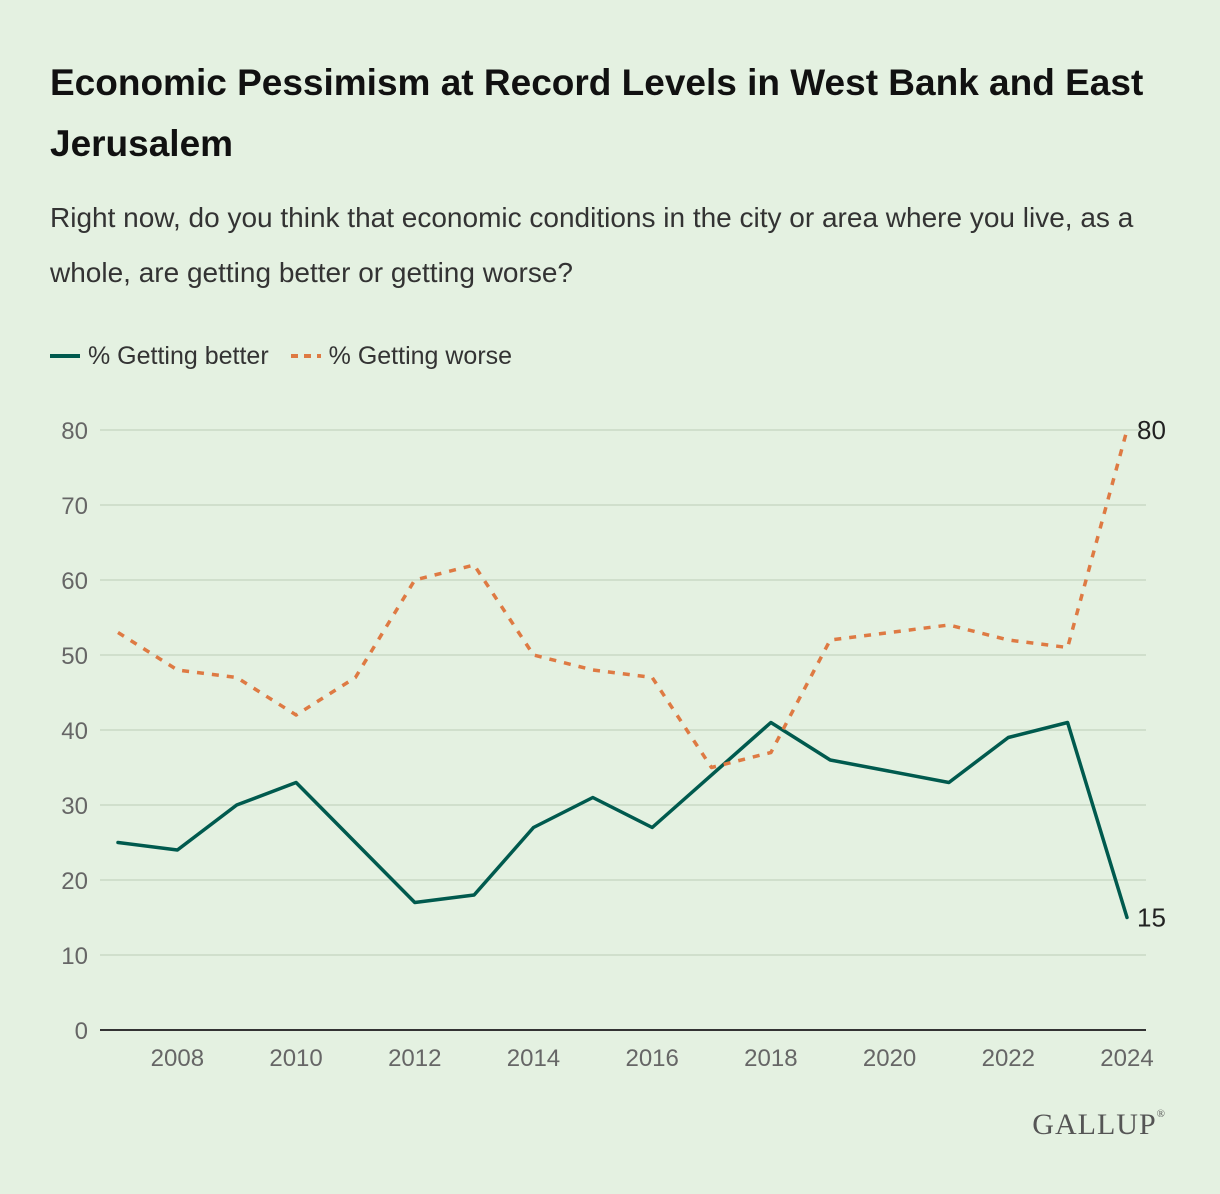 This screenshot has width=1220, height=1194. Describe the element at coordinates (1008, 1058) in the screenshot. I see `x-tick-label-2022: 2022` at that location.